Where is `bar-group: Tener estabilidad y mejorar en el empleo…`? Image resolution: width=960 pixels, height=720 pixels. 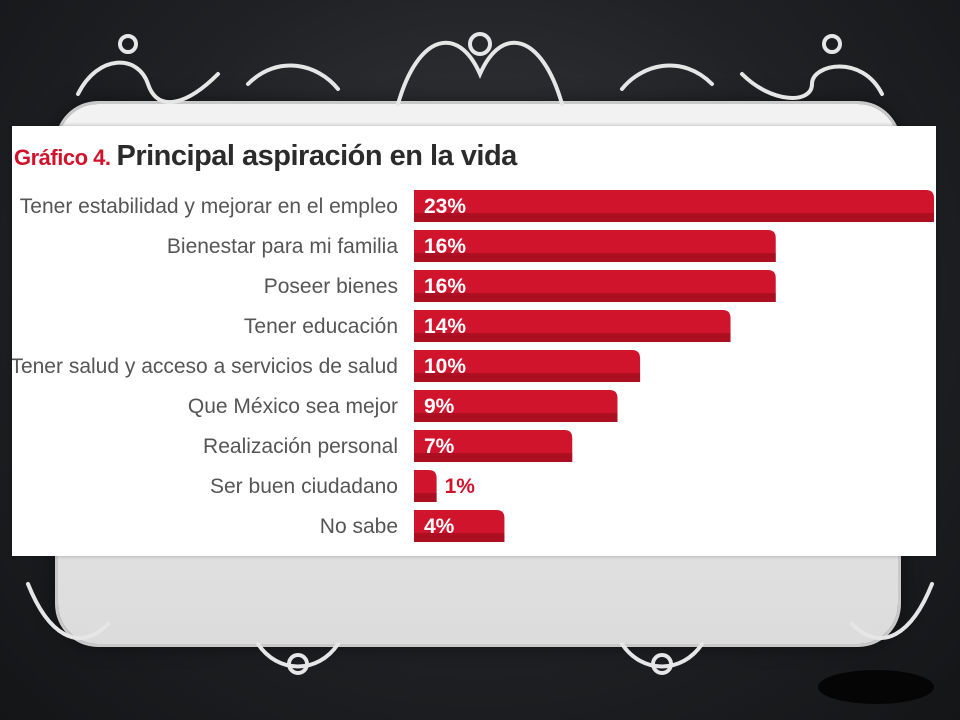
bar-group: Tener estabilidad y mejorar en el empleo… is located at coordinates (477, 206).